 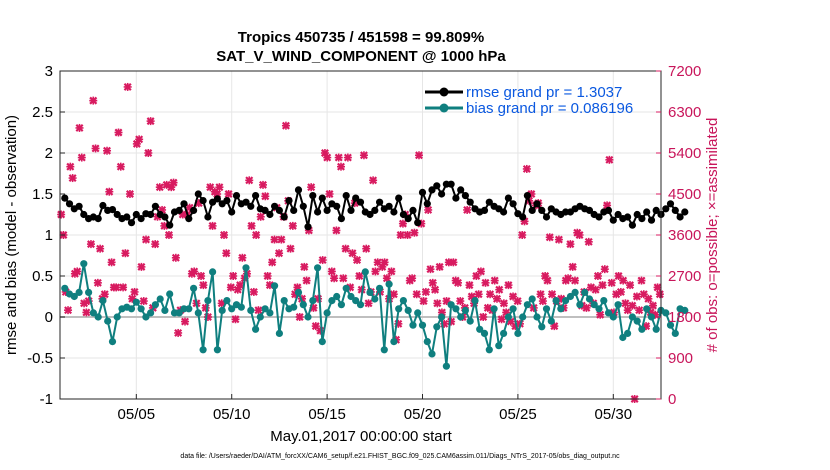 I want to click on y2-tick-label: 3600, so click(x=684, y=235).